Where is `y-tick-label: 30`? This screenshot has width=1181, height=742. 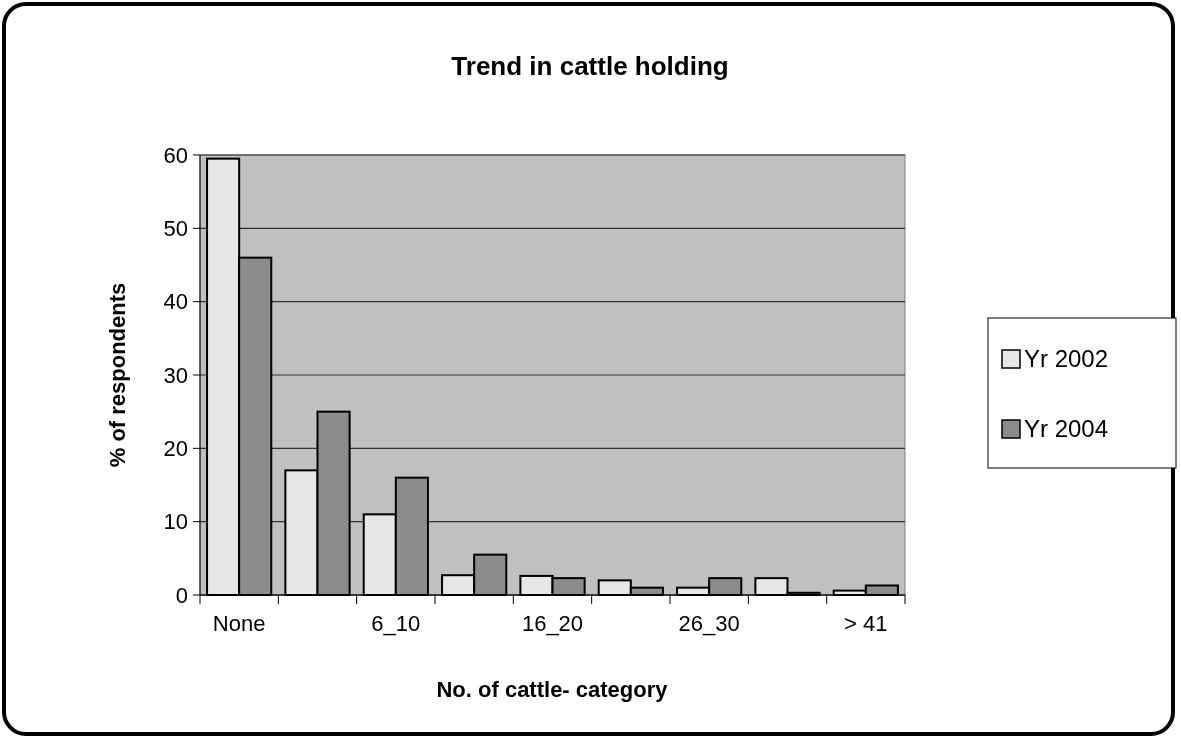 y-tick-label: 30 is located at coordinates (175, 375).